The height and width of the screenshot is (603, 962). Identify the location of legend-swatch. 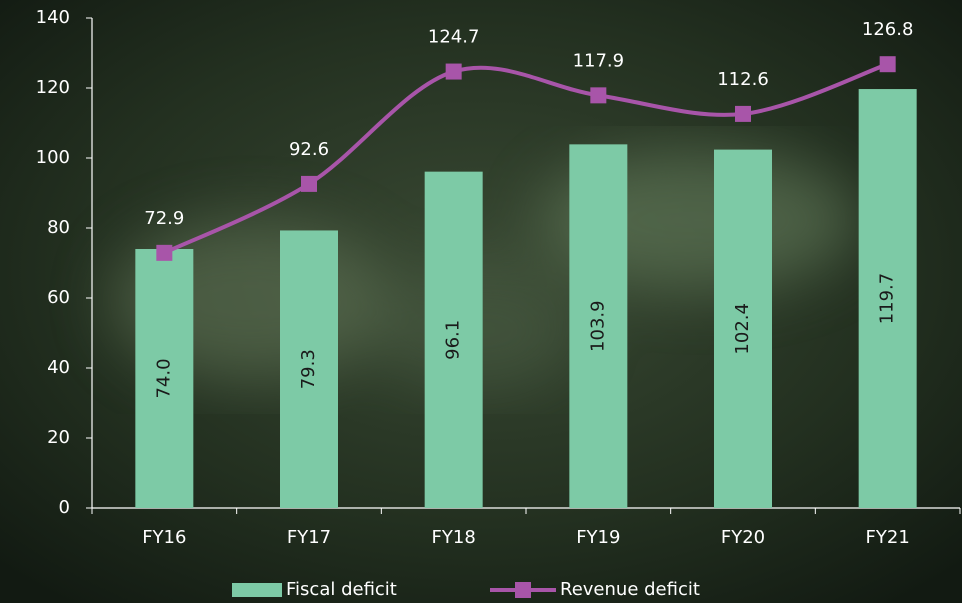
(257, 590).